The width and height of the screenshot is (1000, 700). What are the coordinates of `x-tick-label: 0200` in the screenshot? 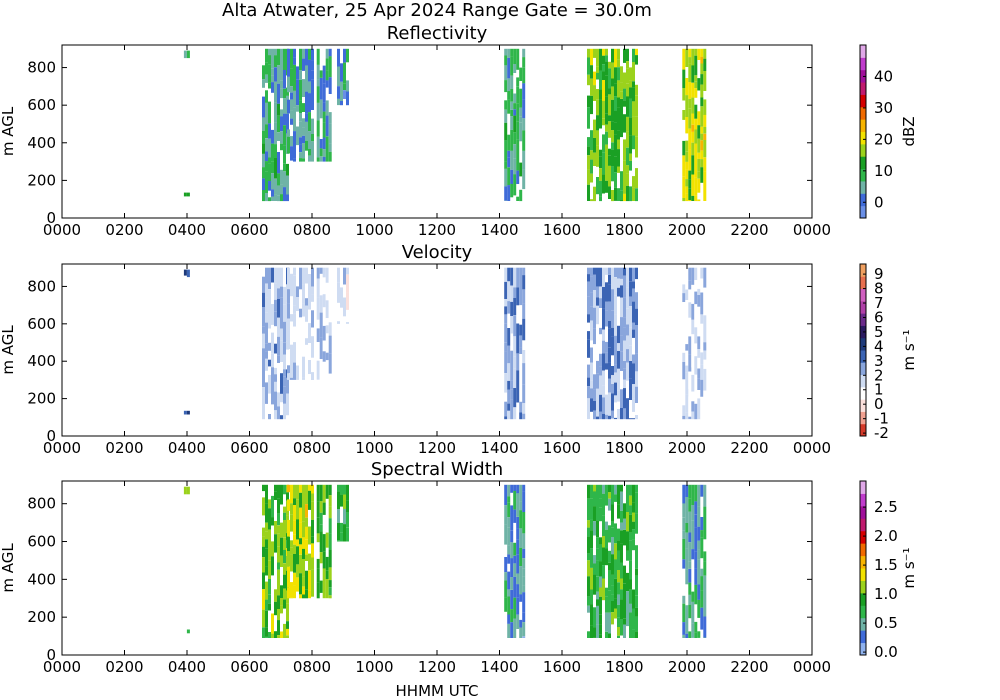 It's located at (124, 230).